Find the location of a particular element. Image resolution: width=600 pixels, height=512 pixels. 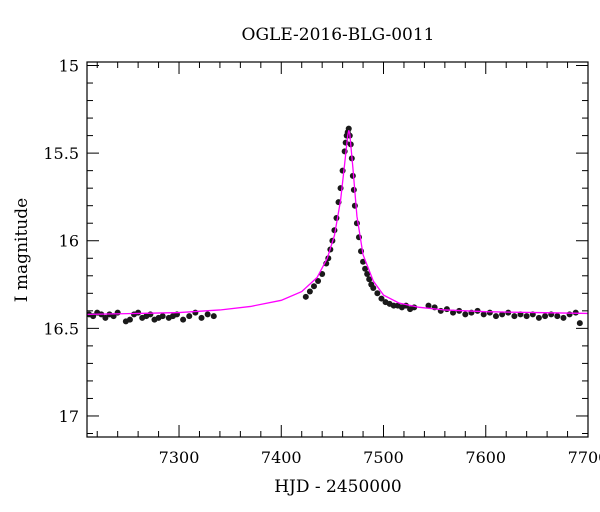

y-tick-label: 16 is located at coordinates (69, 241).